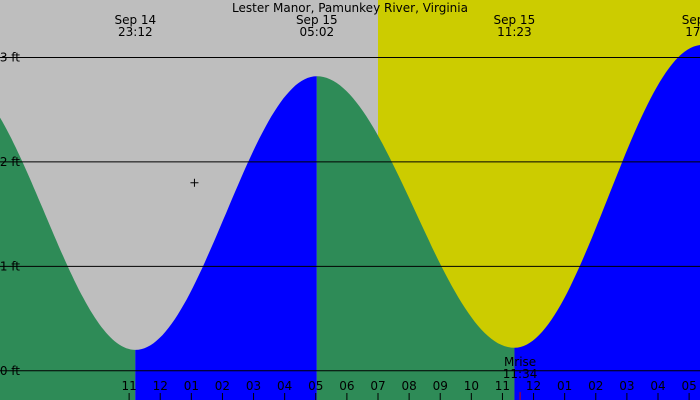 Image resolution: width=700 pixels, height=400 pixels. Describe the element at coordinates (10, 266) in the screenshot. I see `y-tick-label: 1 ft` at that location.